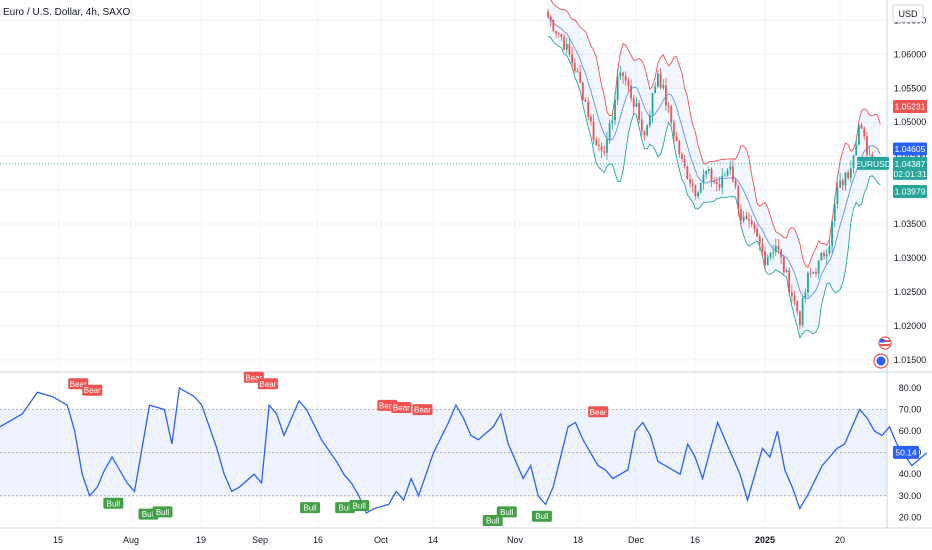  Describe the element at coordinates (910, 192) in the screenshot. I see `lower-band-price-label-bg` at that location.